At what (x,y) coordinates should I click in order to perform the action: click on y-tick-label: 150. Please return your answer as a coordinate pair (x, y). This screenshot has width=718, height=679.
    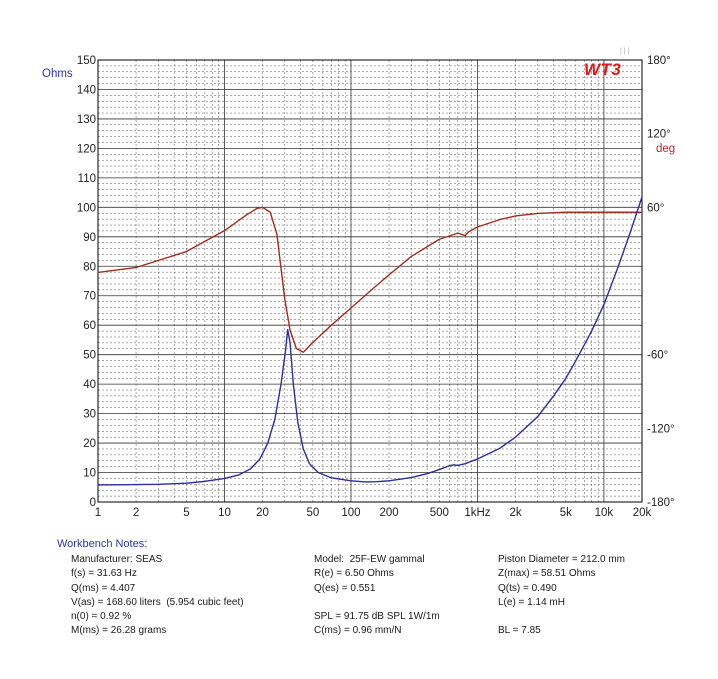
    Looking at the image, I should click on (86, 61).